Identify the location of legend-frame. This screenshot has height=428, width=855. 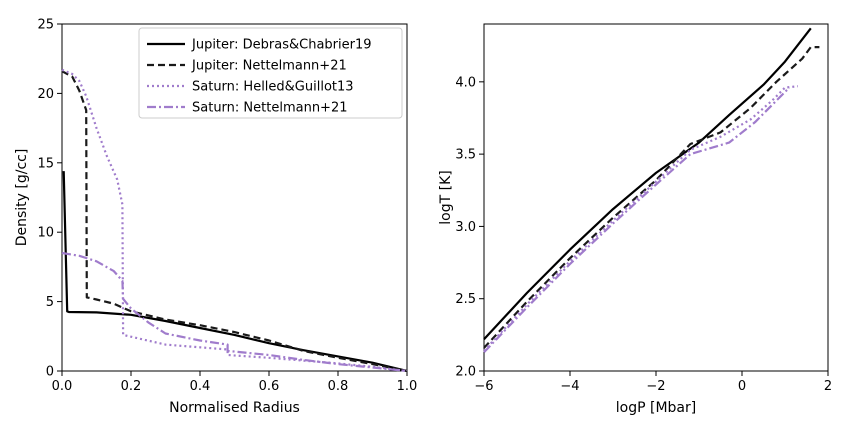
(270, 73).